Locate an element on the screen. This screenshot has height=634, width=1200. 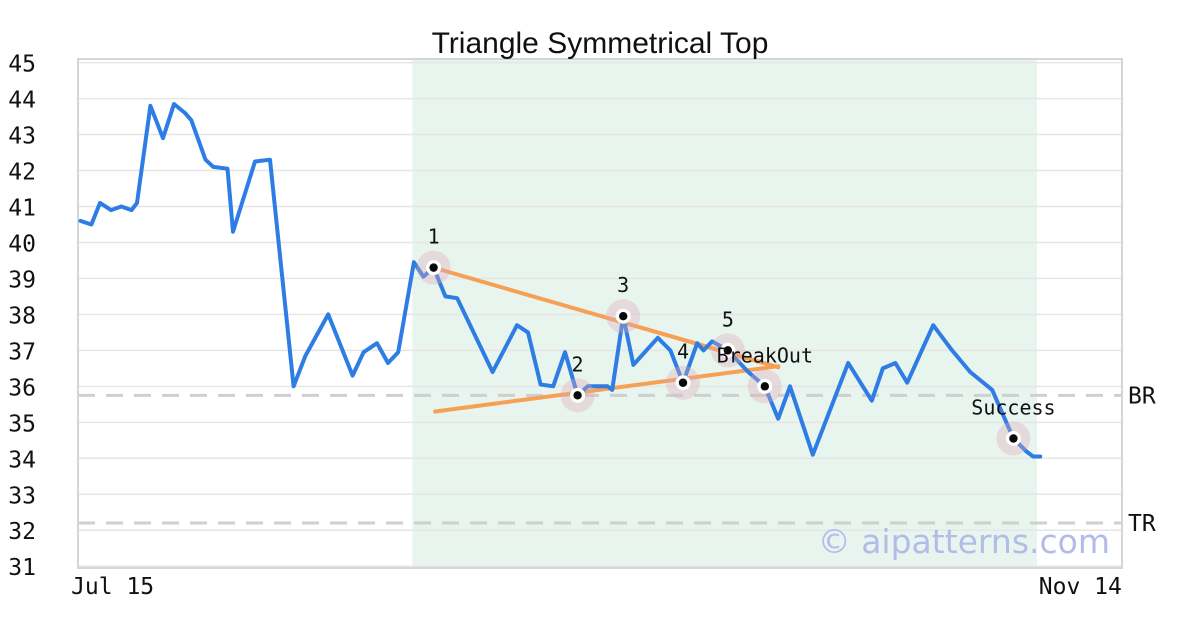
marker-label: 1 is located at coordinates (434, 237).